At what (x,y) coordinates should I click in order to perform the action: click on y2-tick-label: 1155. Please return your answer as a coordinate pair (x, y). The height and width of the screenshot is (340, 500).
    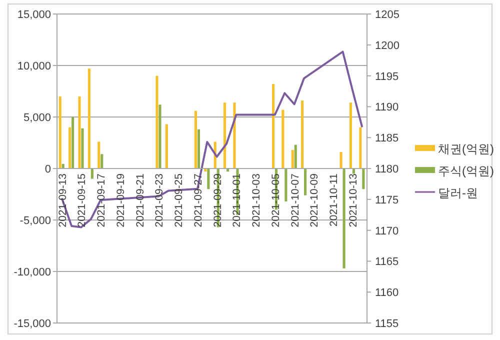
    Looking at the image, I should click on (387, 324).